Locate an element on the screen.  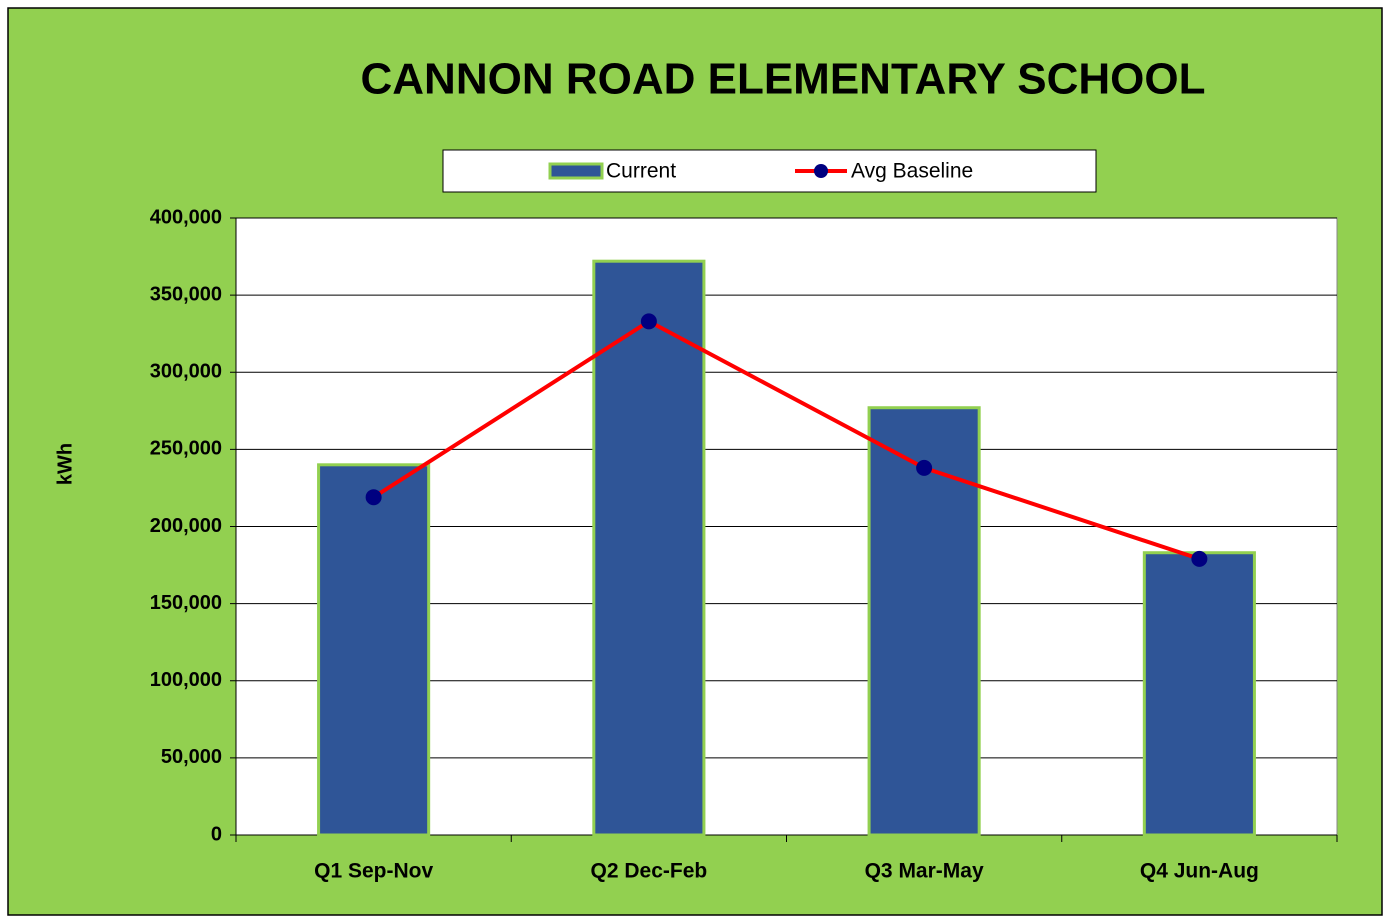
legend-label: Current is located at coordinates (641, 171).